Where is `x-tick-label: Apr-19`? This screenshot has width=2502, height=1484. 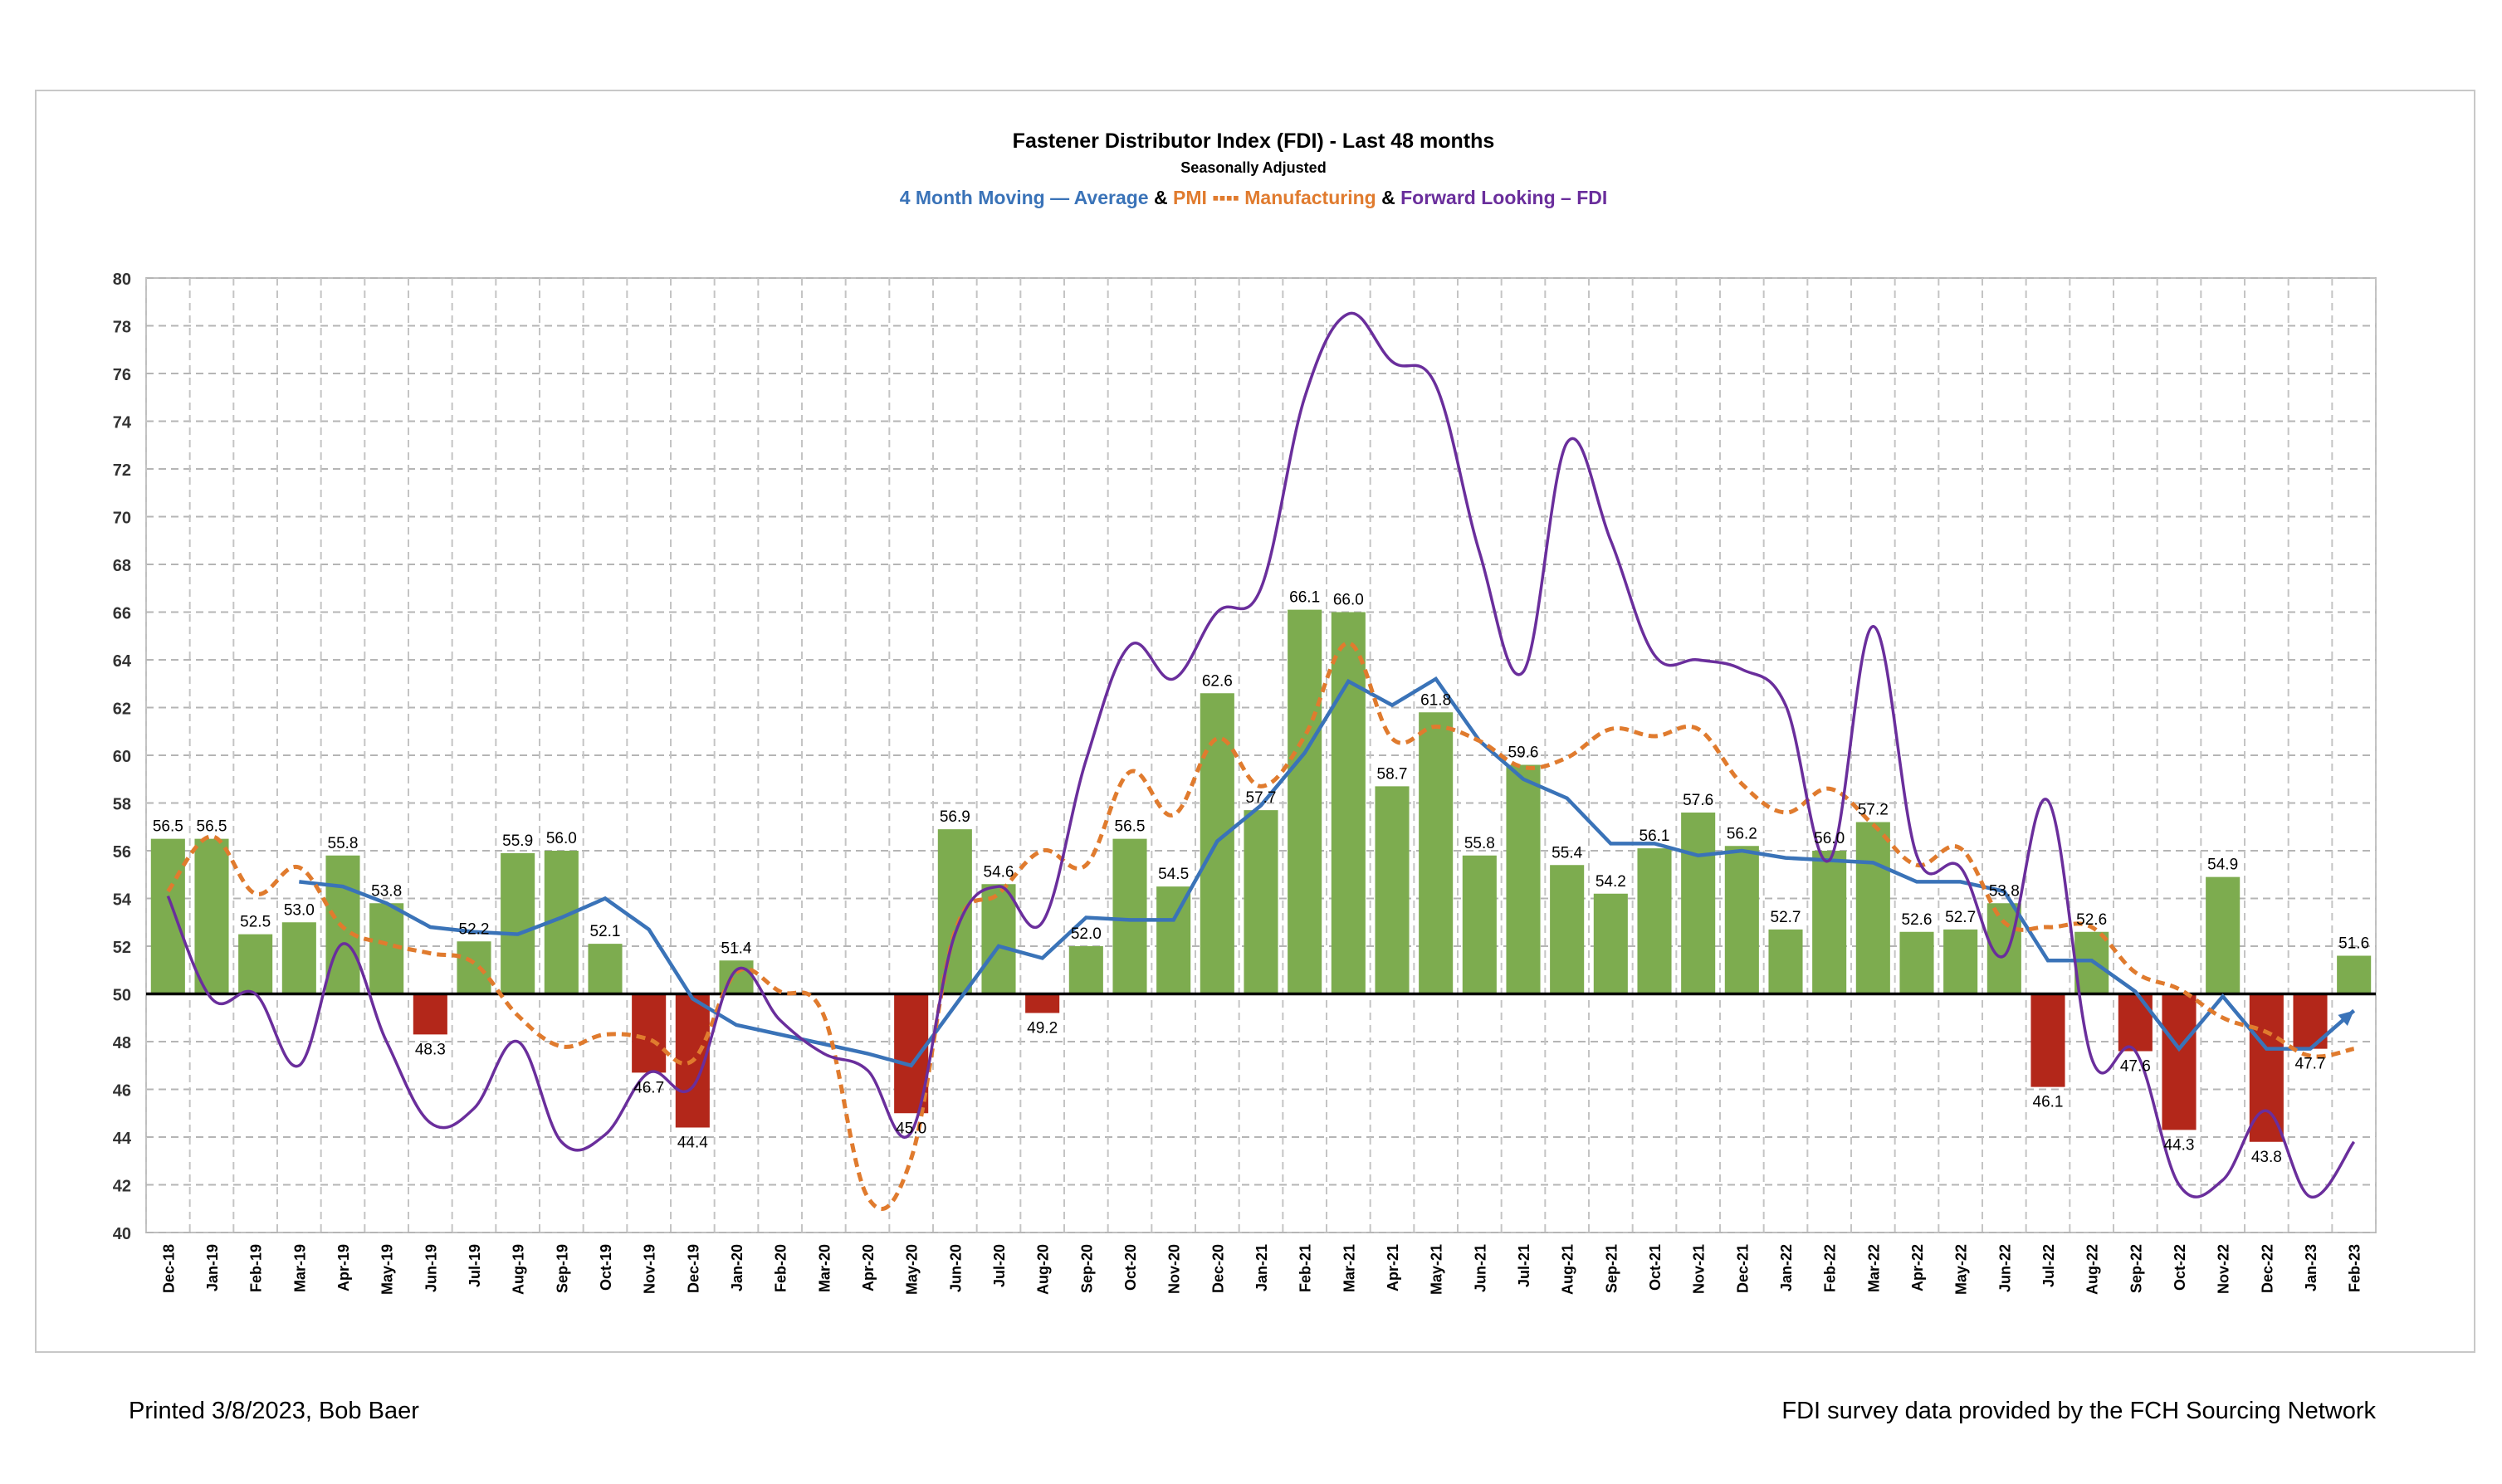 x-tick-label: Apr-19 is located at coordinates (343, 1267).